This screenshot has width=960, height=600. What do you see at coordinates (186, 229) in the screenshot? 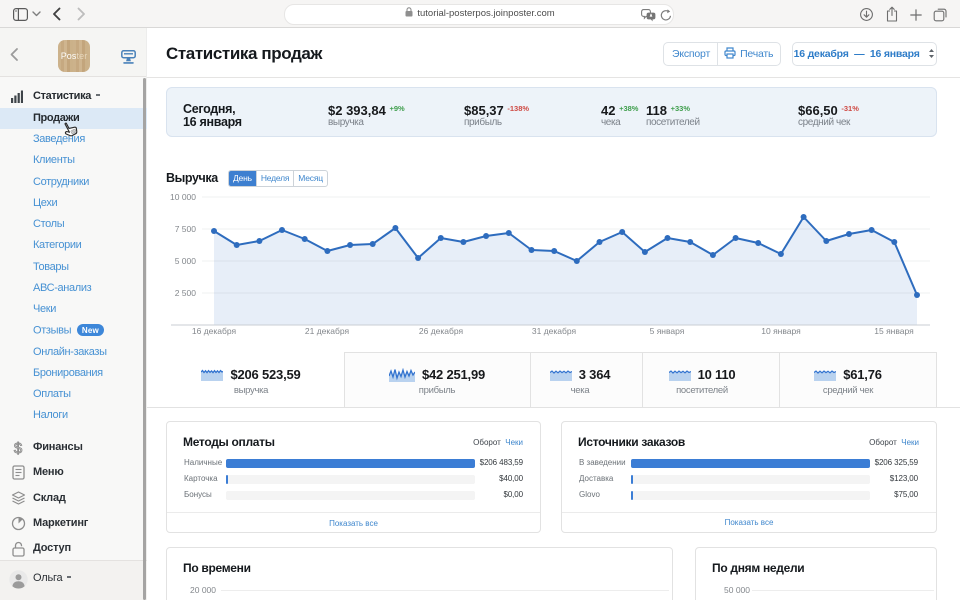
I see `svg-text: 7 500` at bounding box center [186, 229].